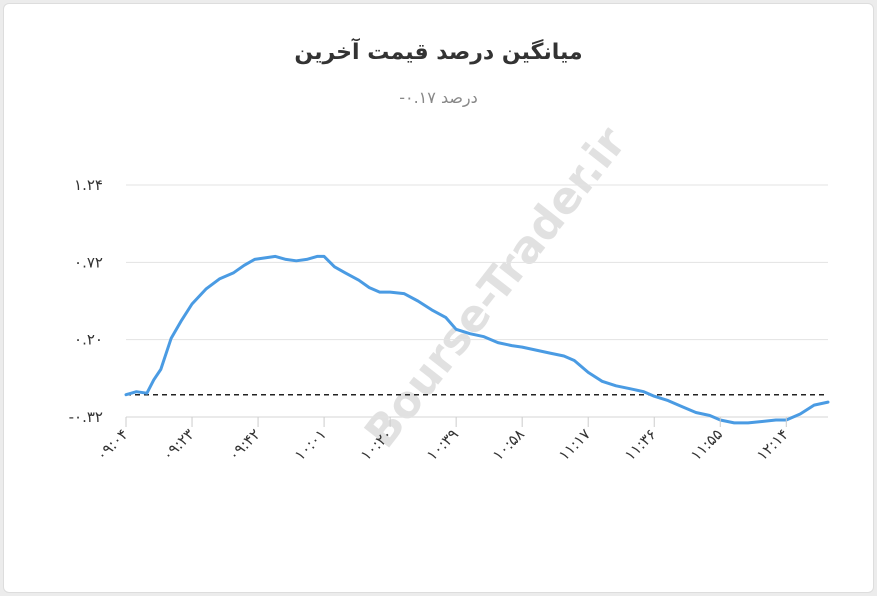 Image resolution: width=877 pixels, height=596 pixels. I want to click on x-tick-label: ۰۹:۲۳, so click(178, 444).